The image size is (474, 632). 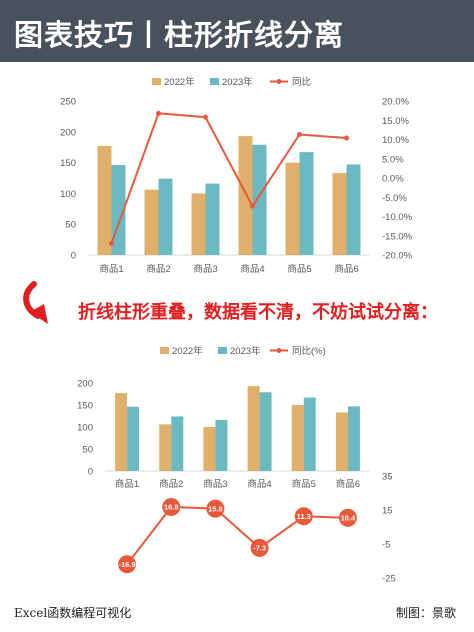 What do you see at coordinates (395, 121) in the screenshot?
I see `y2-tick-label: 15.0%` at bounding box center [395, 121].